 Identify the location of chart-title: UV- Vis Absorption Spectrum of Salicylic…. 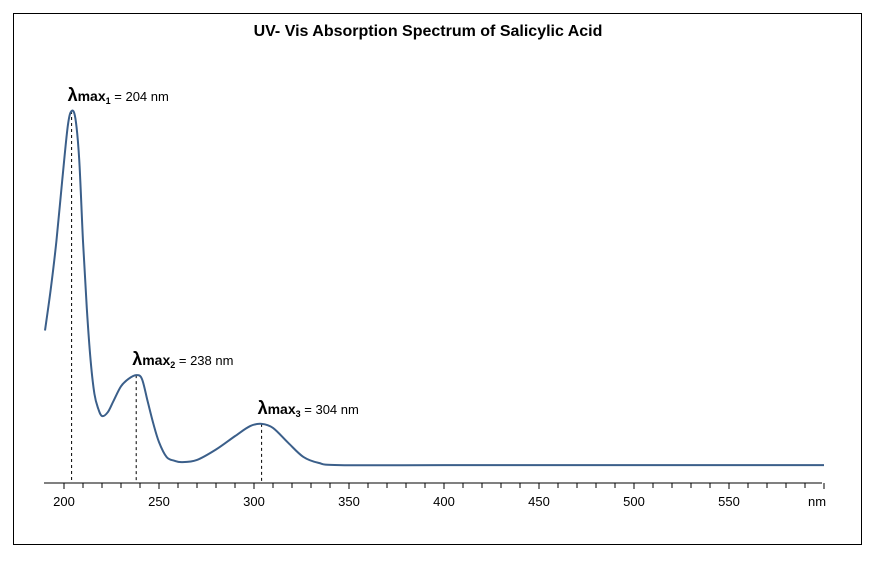
(428, 31).